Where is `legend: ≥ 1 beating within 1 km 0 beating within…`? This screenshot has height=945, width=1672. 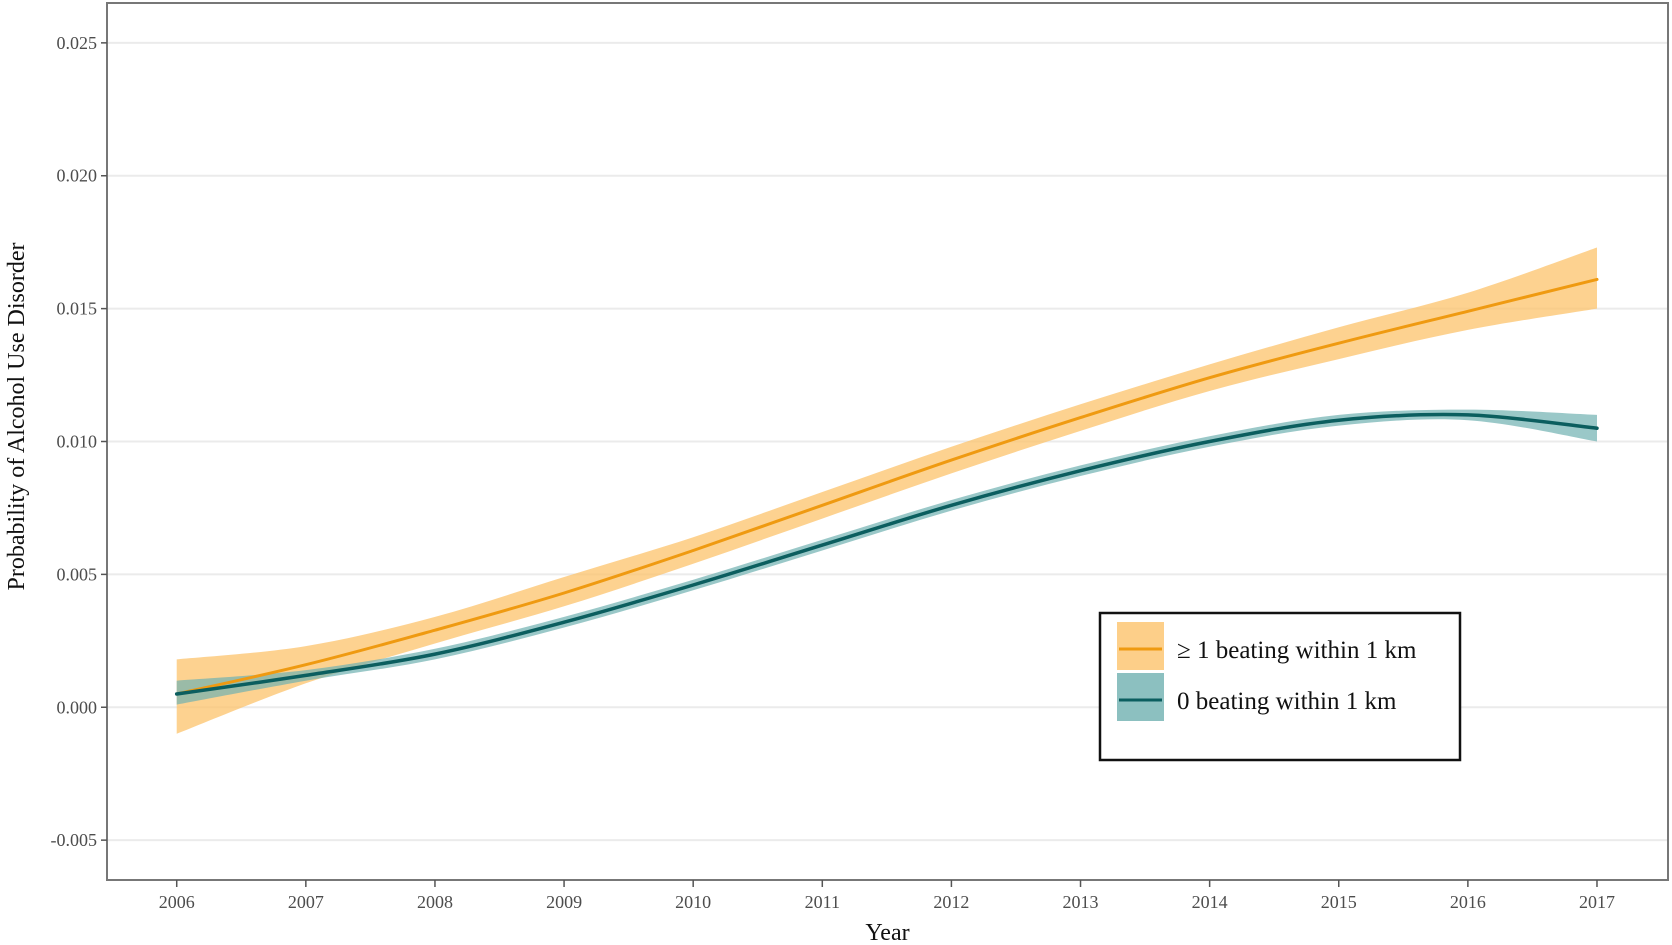
legend: ≥ 1 beating within 1 km 0 beating within… is located at coordinates (1280, 686).